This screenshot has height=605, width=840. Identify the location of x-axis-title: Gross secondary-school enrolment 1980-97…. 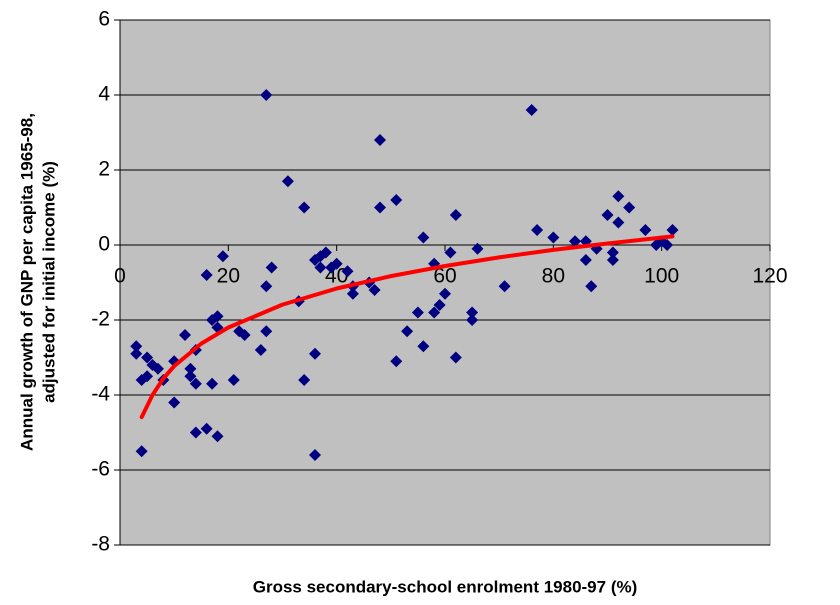
(445, 586).